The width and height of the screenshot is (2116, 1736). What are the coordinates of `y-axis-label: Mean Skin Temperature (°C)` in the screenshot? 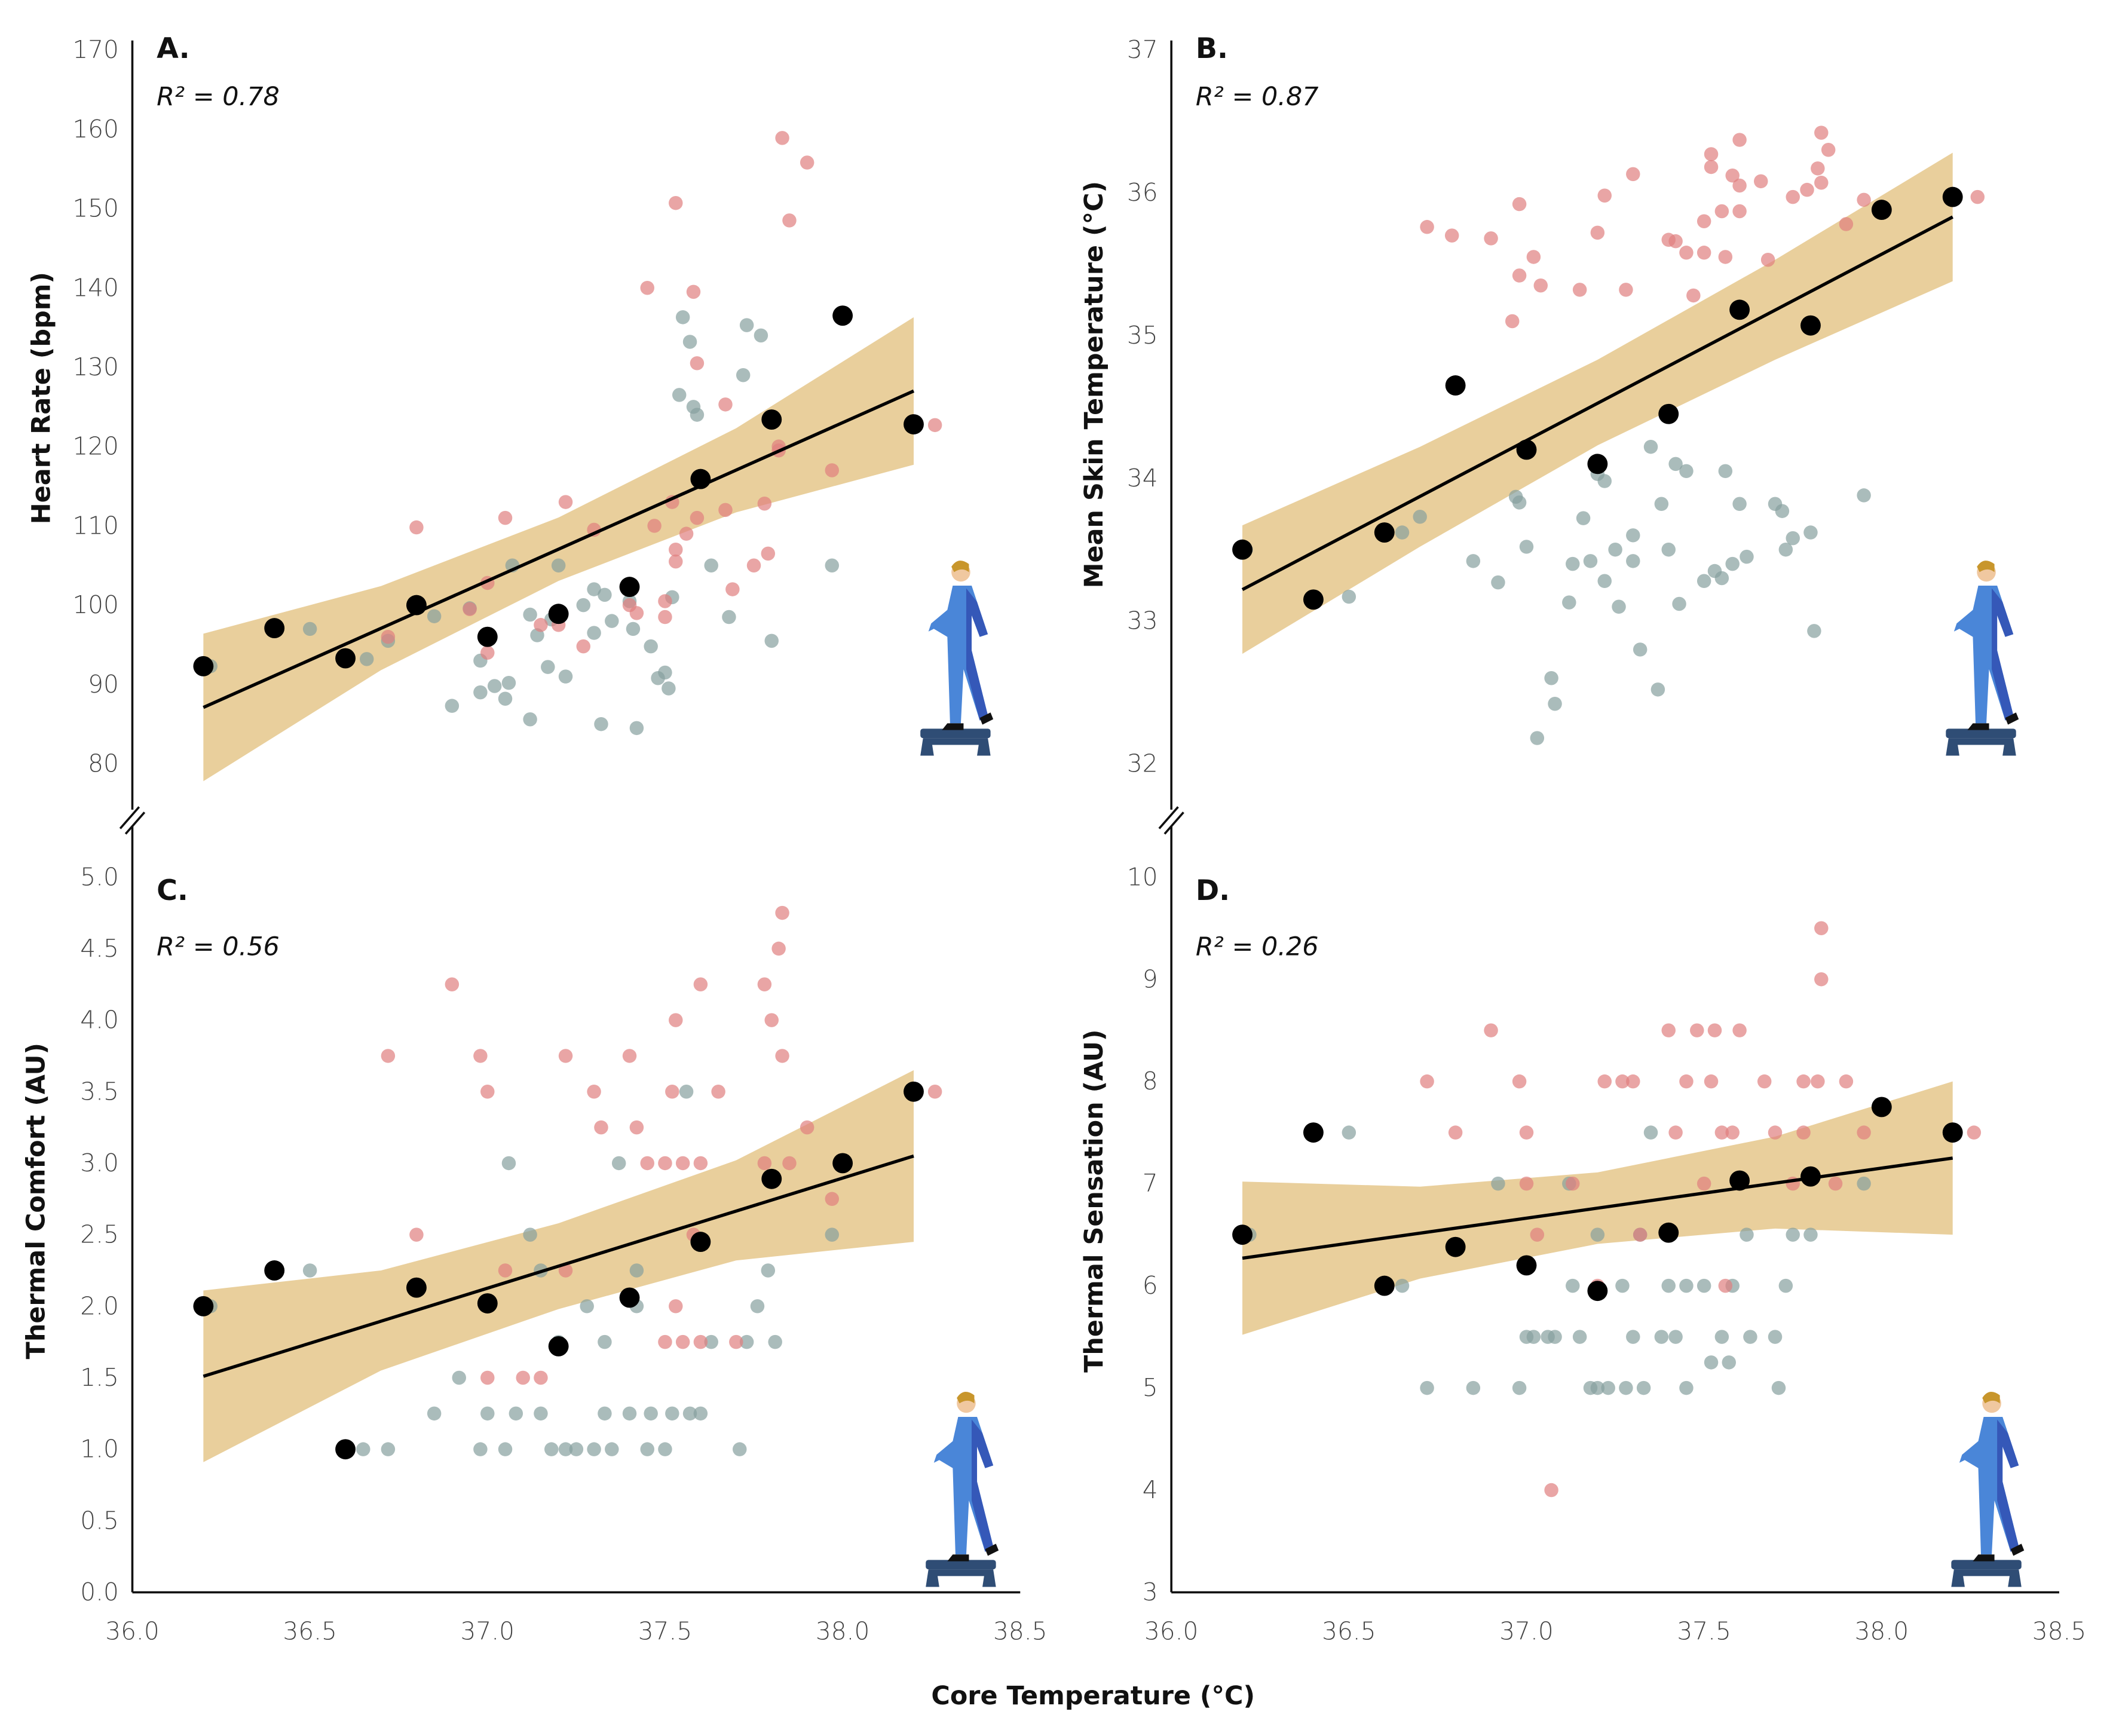 It's located at (1094, 384).